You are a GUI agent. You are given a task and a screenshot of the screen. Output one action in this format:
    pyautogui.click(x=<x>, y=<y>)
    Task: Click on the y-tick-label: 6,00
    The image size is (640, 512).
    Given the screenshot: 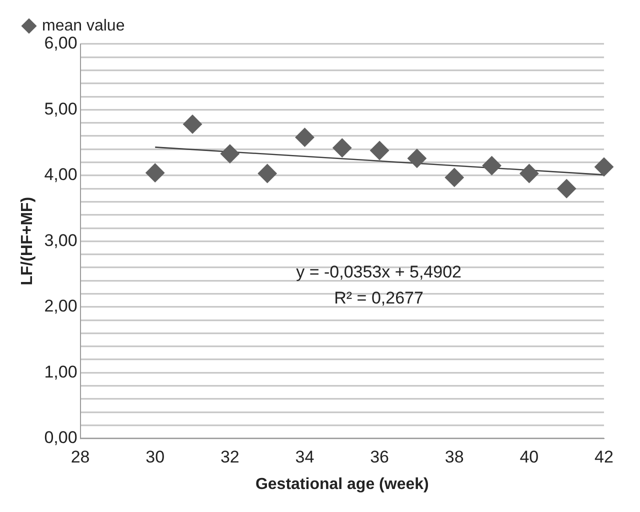 What is the action you would take?
    pyautogui.click(x=61, y=43)
    